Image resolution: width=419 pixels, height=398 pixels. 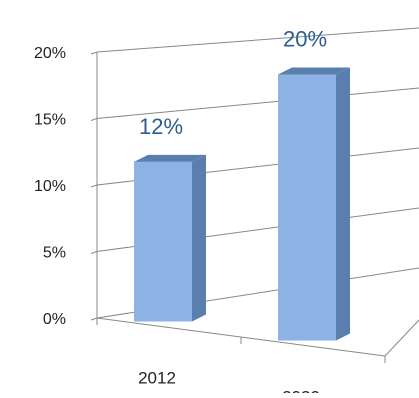 I want to click on bar-2020, so click(x=314, y=204).